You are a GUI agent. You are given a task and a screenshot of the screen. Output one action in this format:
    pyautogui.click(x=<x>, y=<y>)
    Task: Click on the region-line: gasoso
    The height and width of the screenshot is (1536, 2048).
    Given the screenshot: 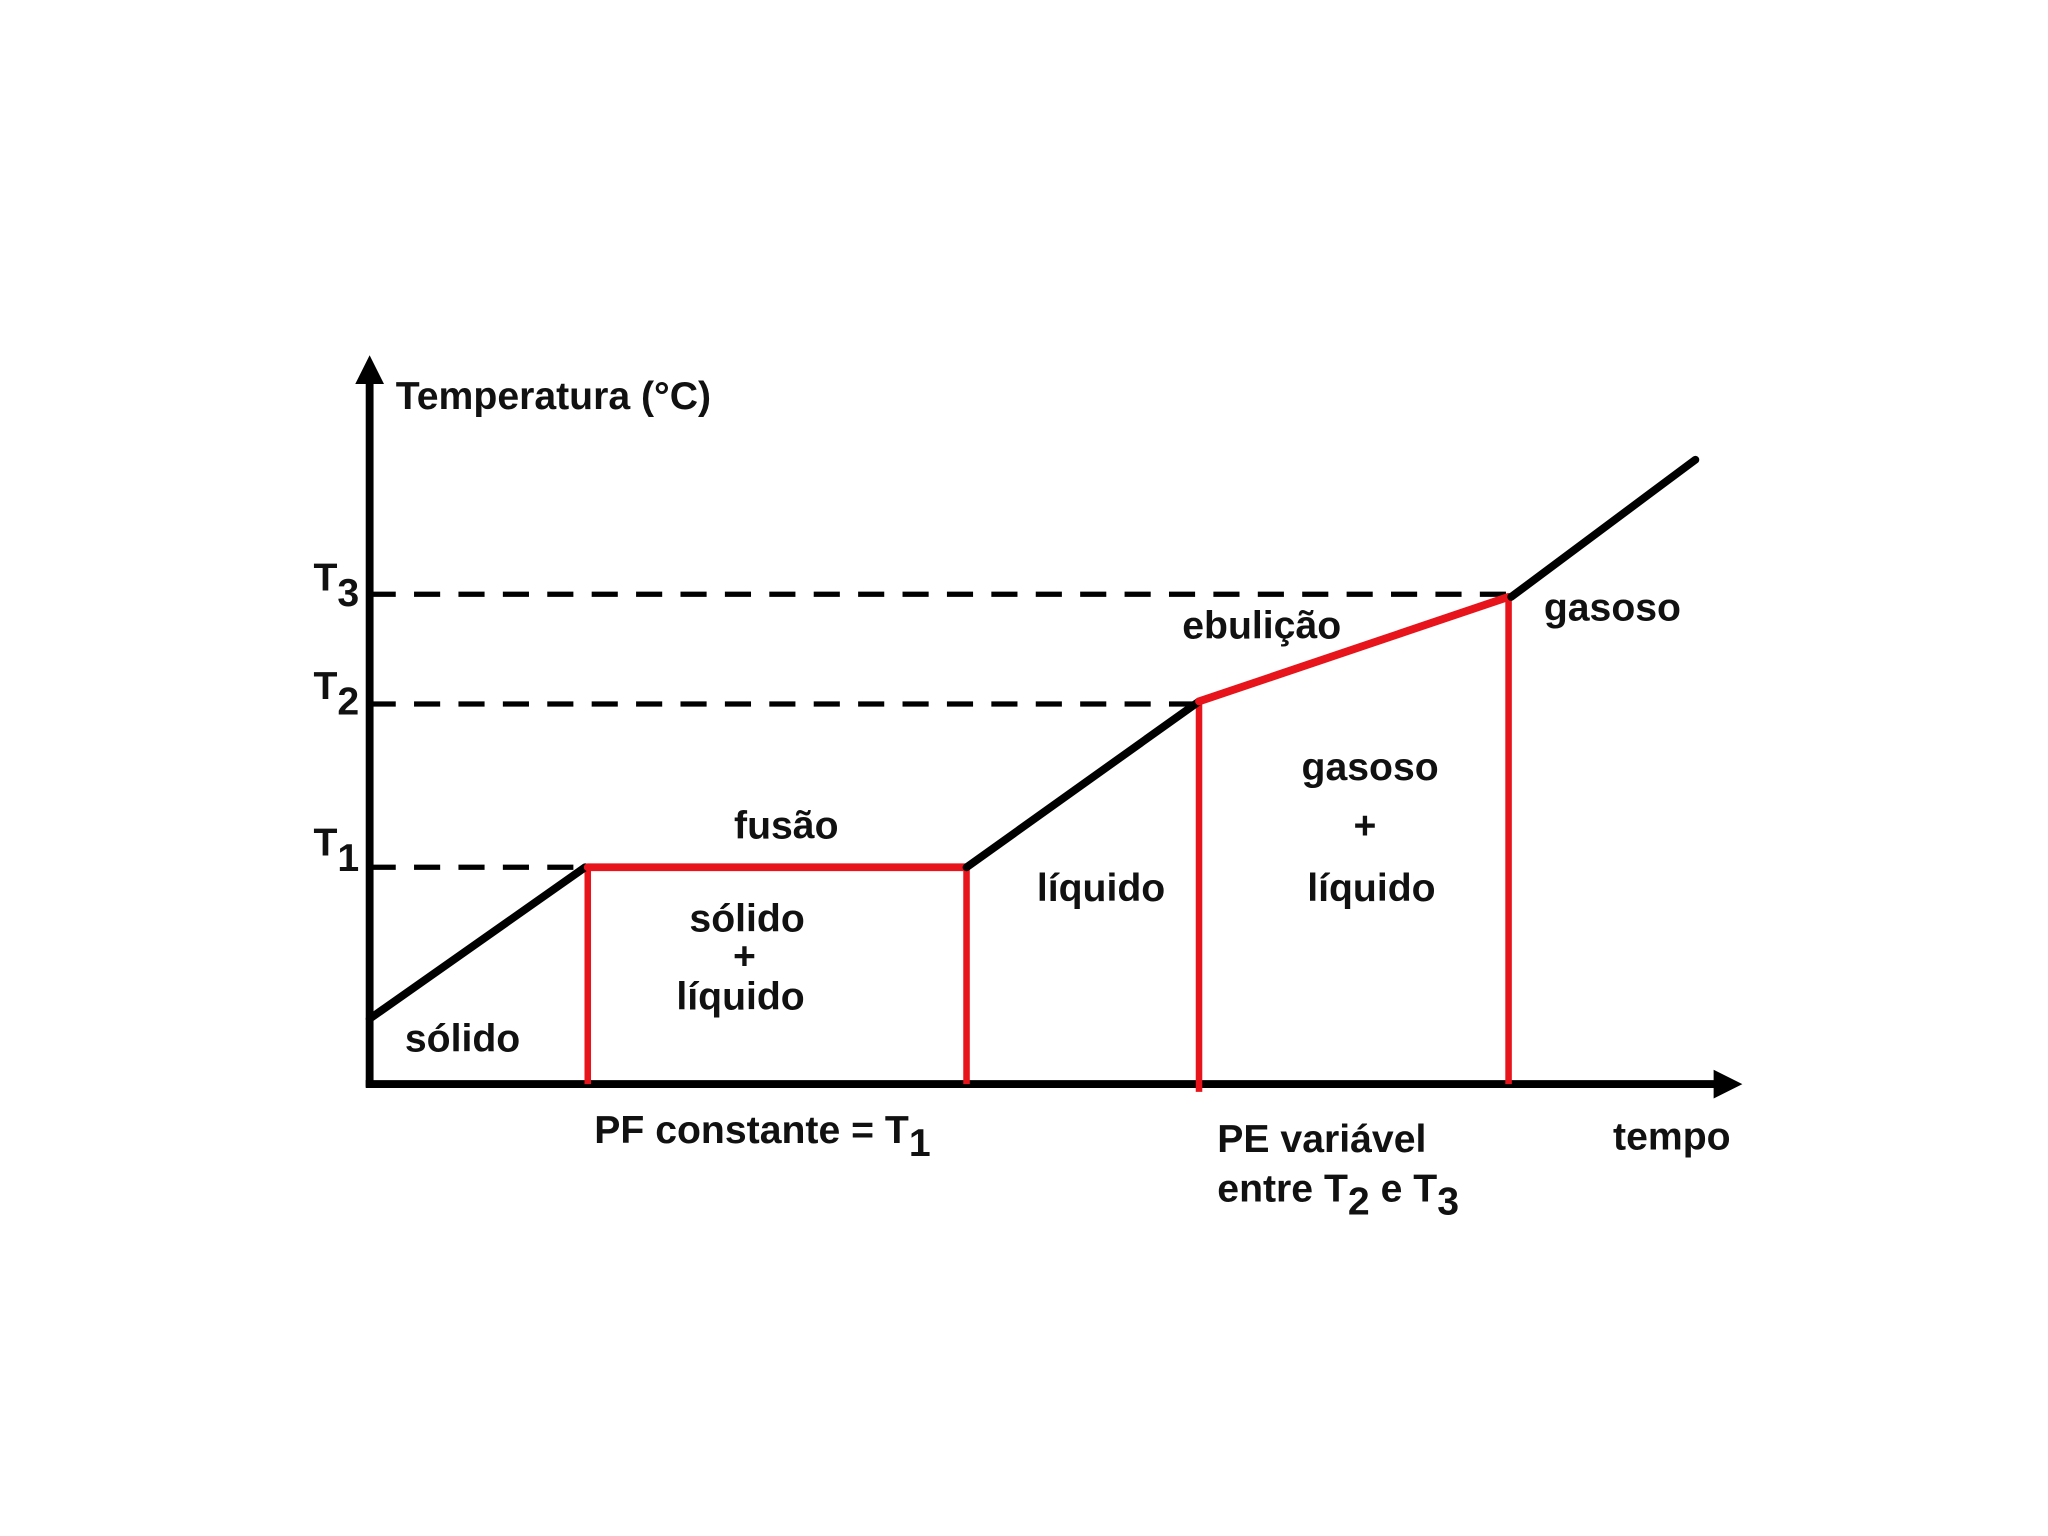 What is the action you would take?
    pyautogui.click(x=1370, y=767)
    